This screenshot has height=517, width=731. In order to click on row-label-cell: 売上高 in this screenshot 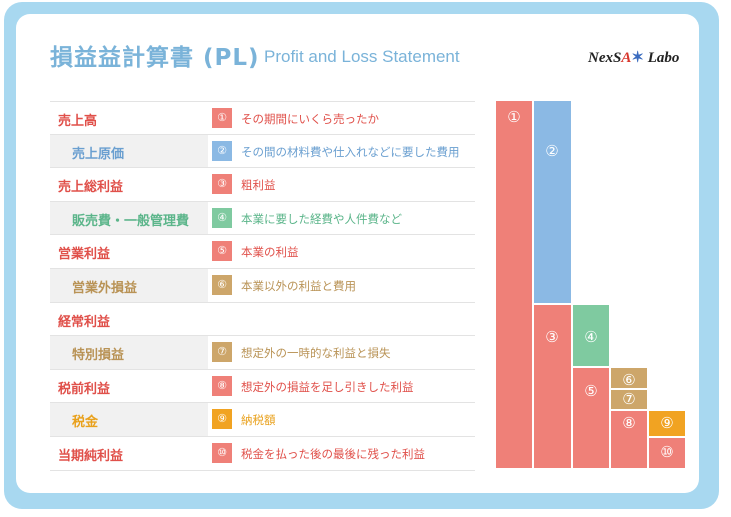, I will do `click(129, 118)`.